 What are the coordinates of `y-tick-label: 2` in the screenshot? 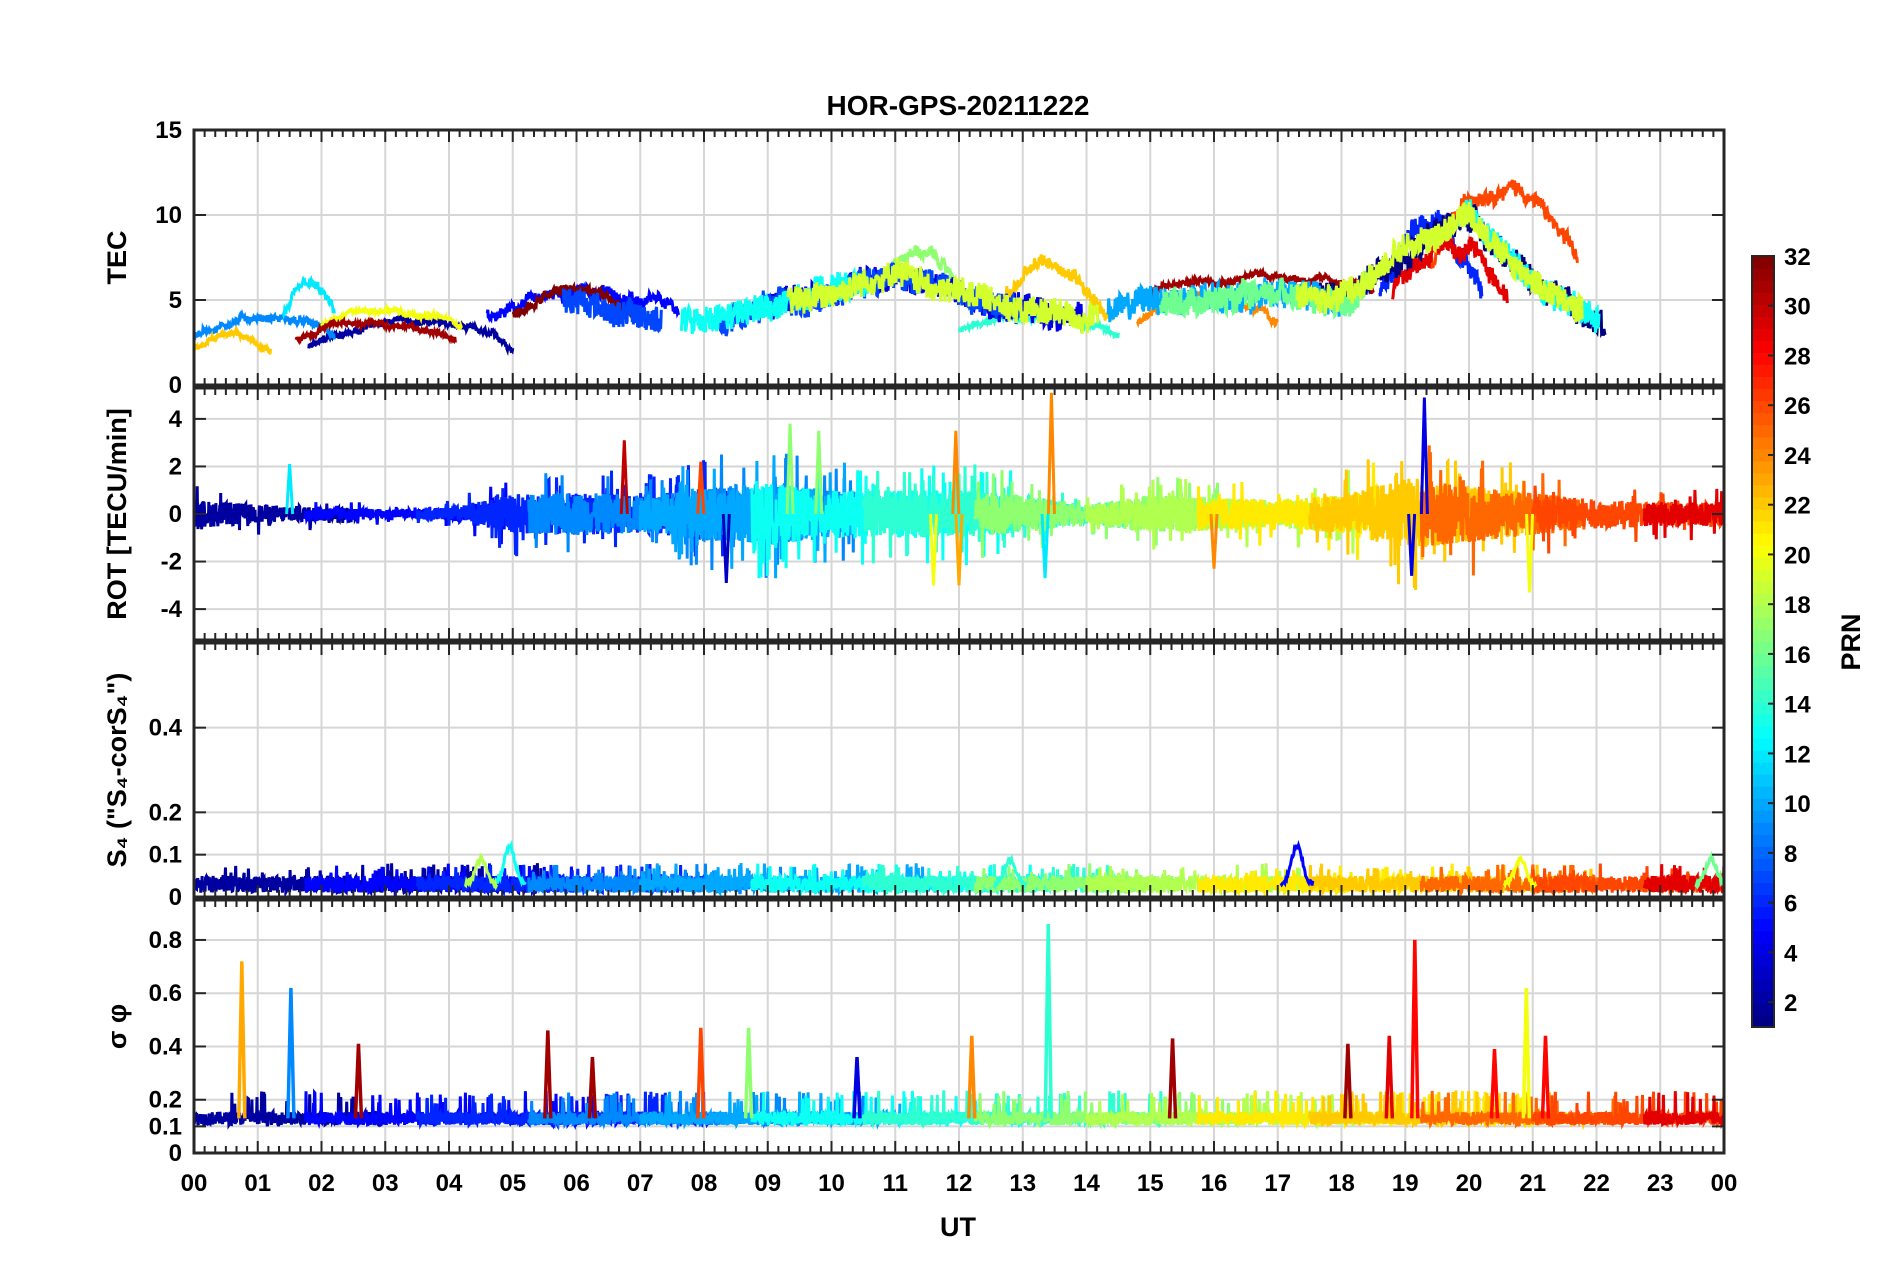 It's located at (175, 466).